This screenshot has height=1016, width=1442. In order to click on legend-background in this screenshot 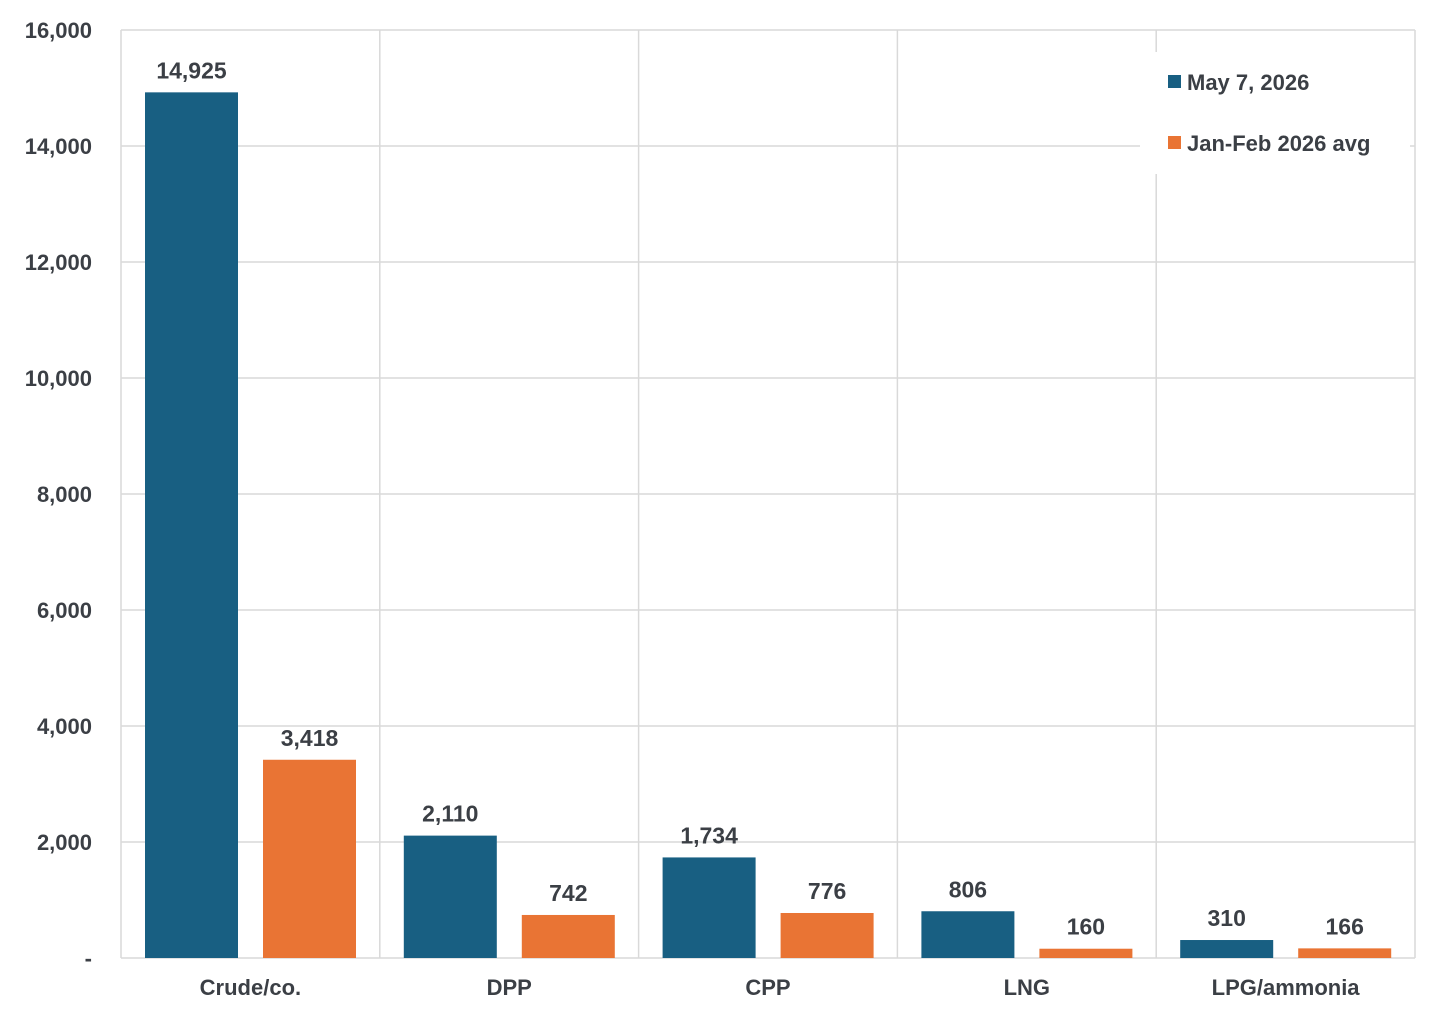, I will do `click(1275, 113)`.